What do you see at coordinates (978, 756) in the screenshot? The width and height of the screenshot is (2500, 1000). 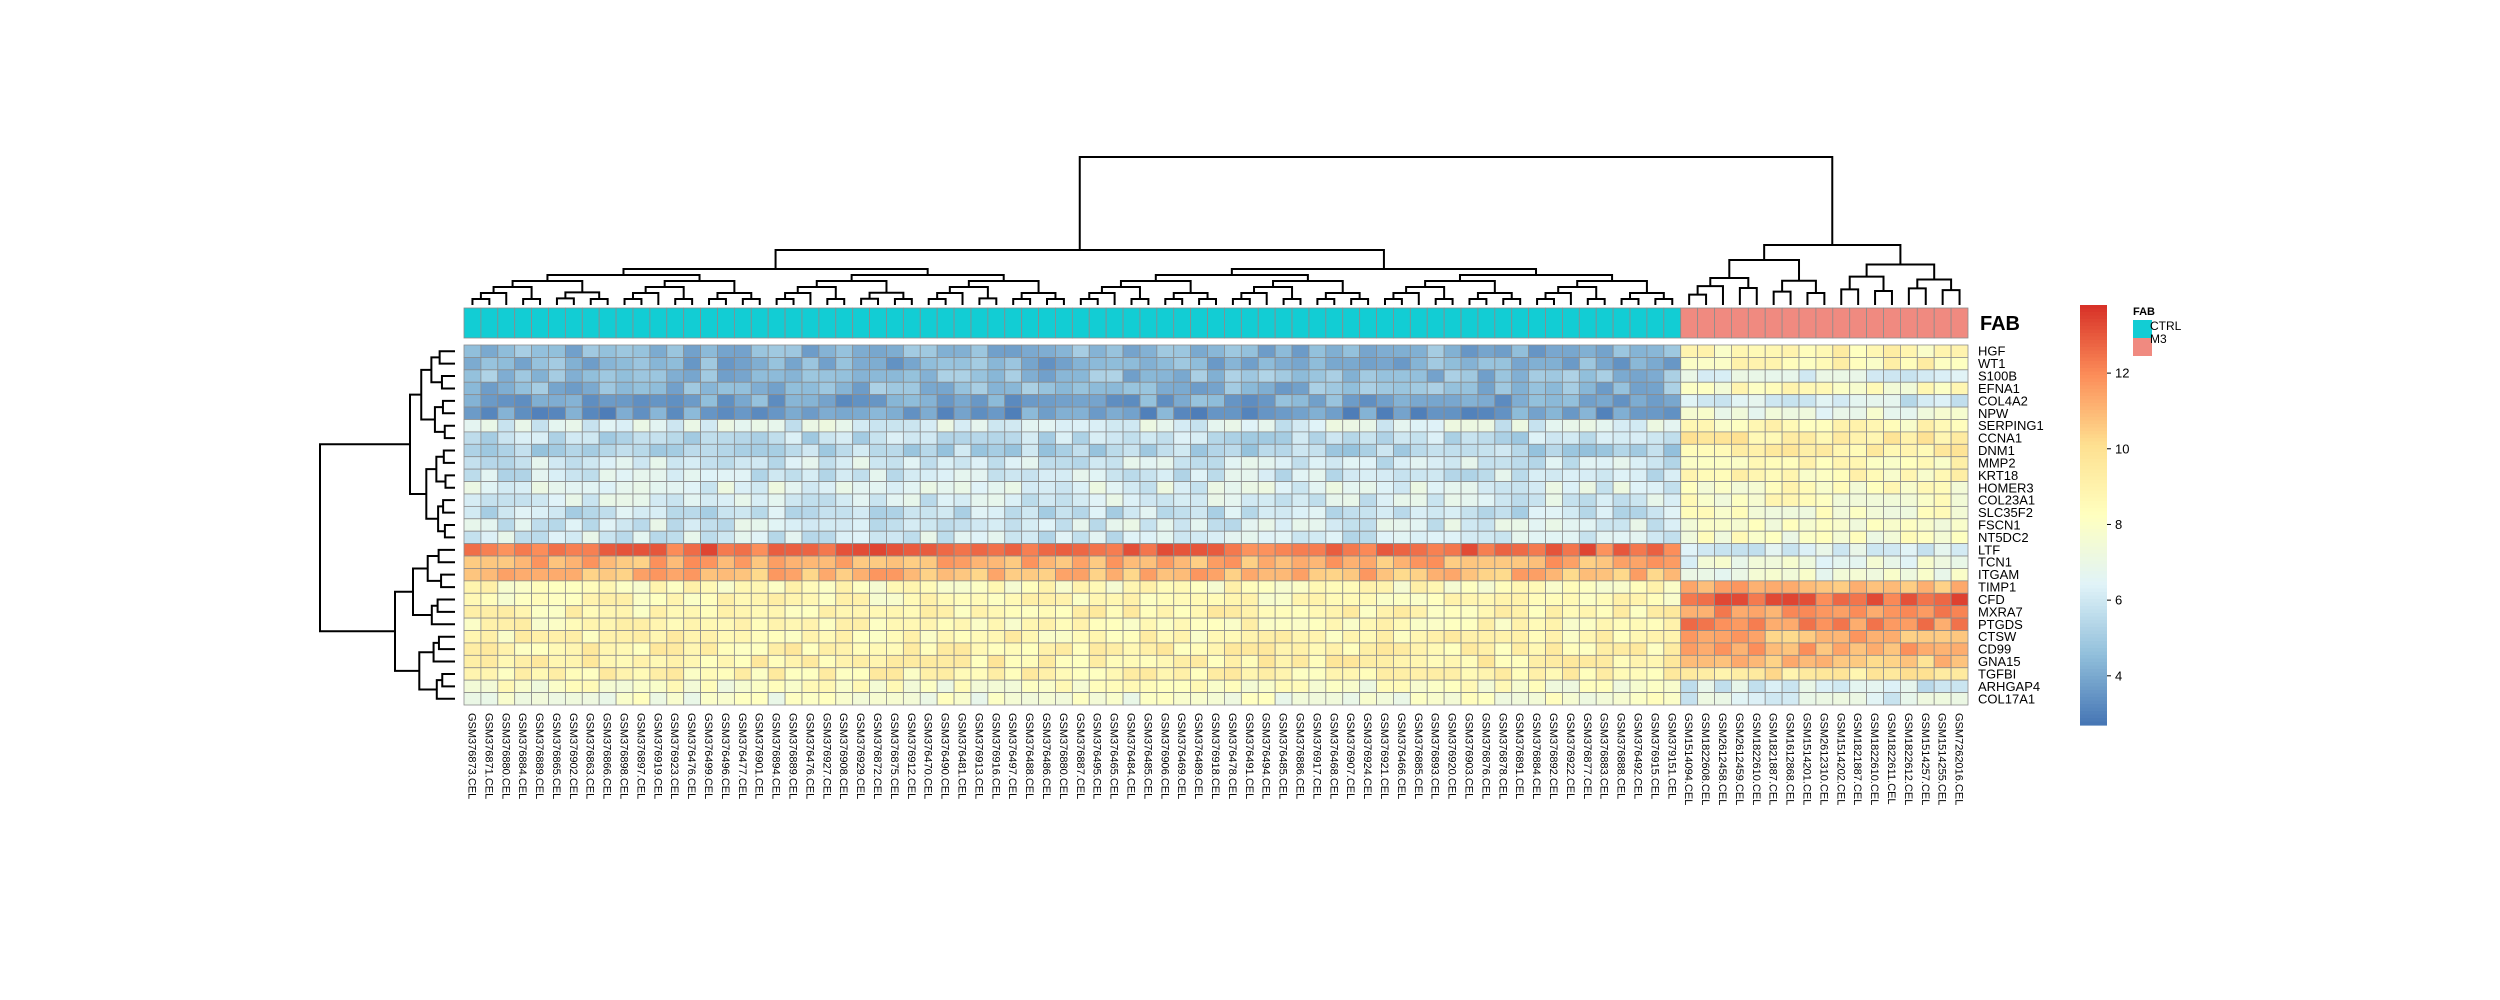 I see `column-label: GSM376913.CEL` at bounding box center [978, 756].